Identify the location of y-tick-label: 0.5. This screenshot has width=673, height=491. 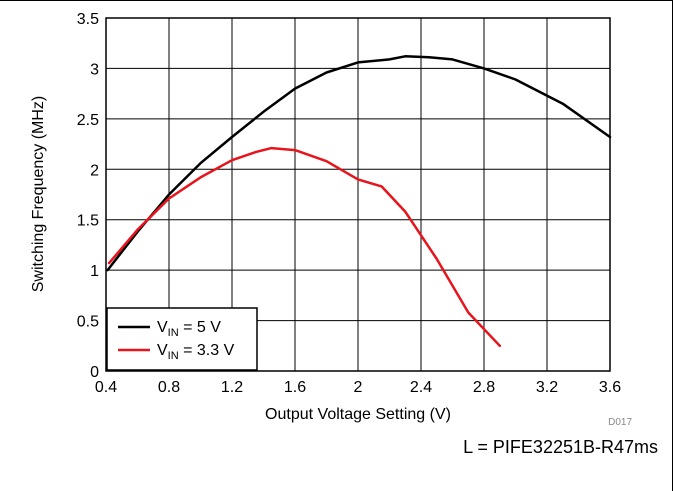
(88, 322).